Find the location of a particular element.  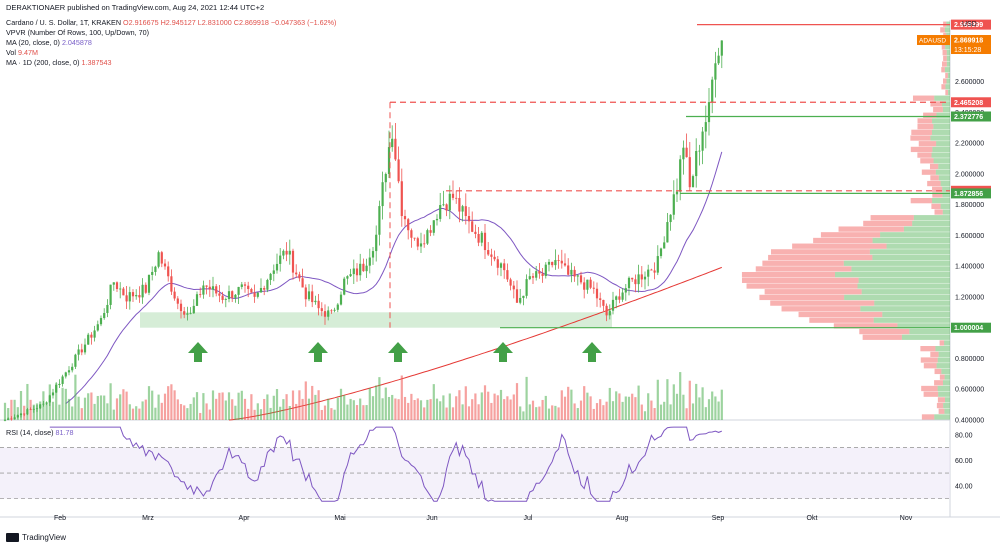

countdown-label: 13:15:28 is located at coordinates (967, 50).